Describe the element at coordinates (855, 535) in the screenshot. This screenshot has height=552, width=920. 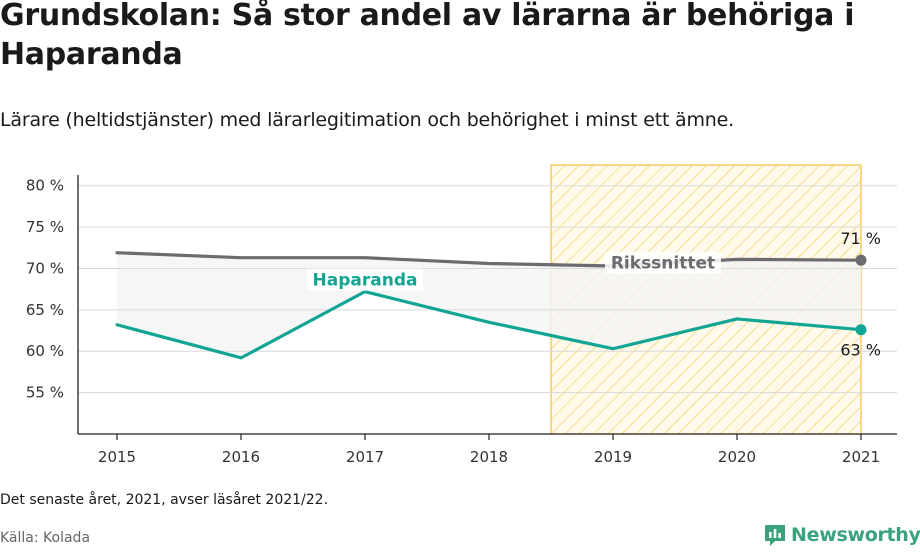
I see `brand-name: Newsworthy` at that location.